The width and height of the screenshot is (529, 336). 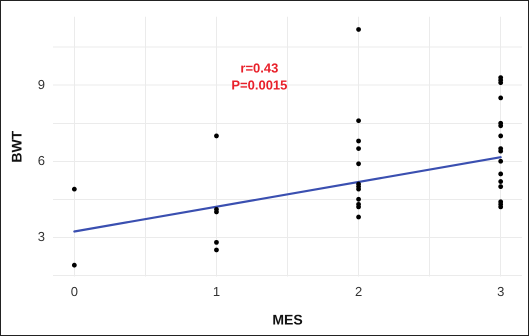 What do you see at coordinates (16, 146) in the screenshot?
I see `y-axis-title: BWT` at bounding box center [16, 146].